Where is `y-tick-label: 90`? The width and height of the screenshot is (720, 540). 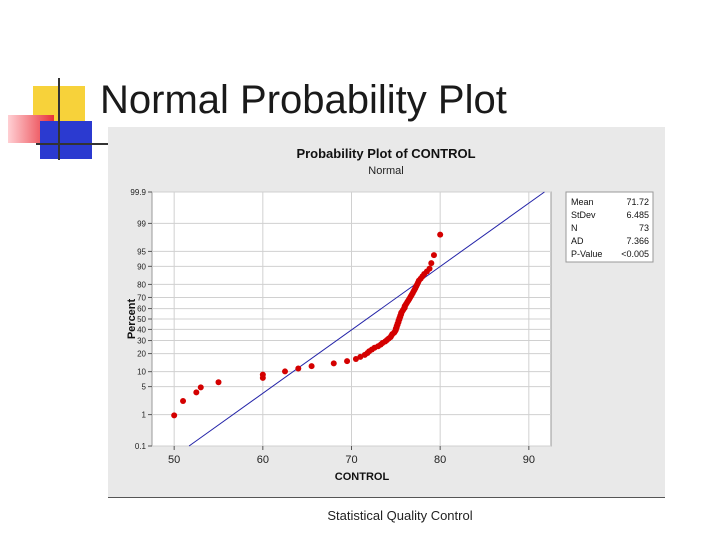
y-tick-label: 90 is located at coordinates (141, 266).